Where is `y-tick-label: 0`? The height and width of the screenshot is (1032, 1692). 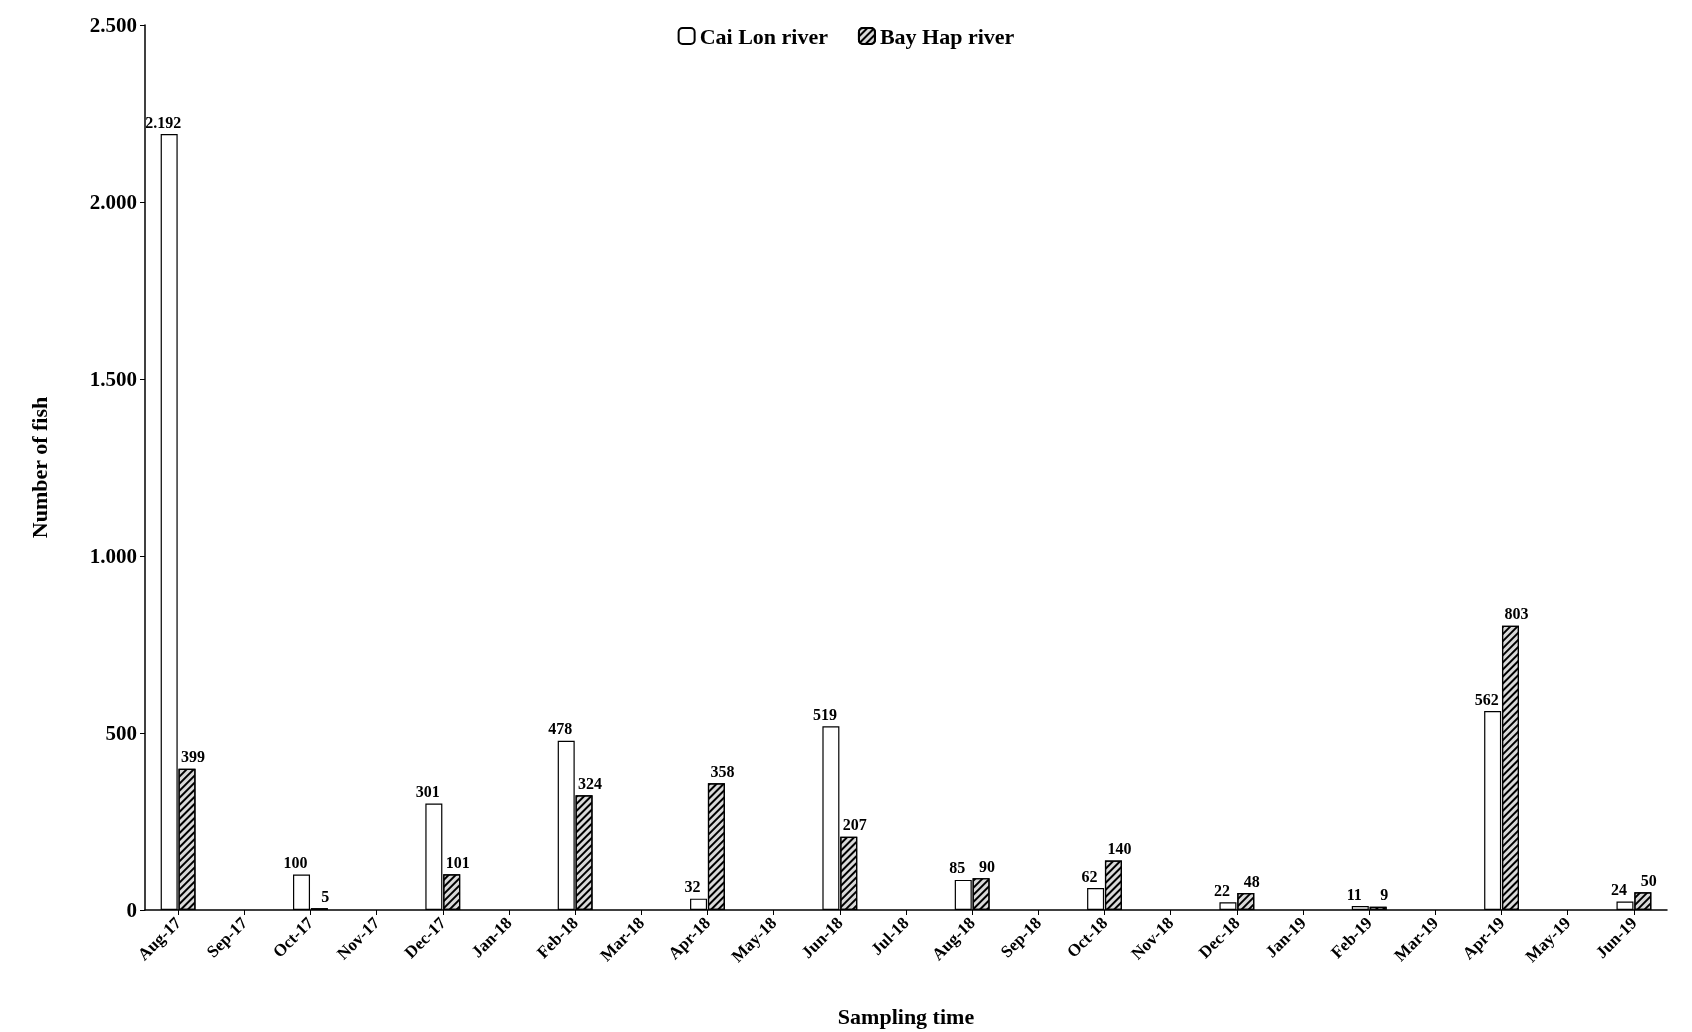
y-tick-label: 0 is located at coordinates (131, 910).